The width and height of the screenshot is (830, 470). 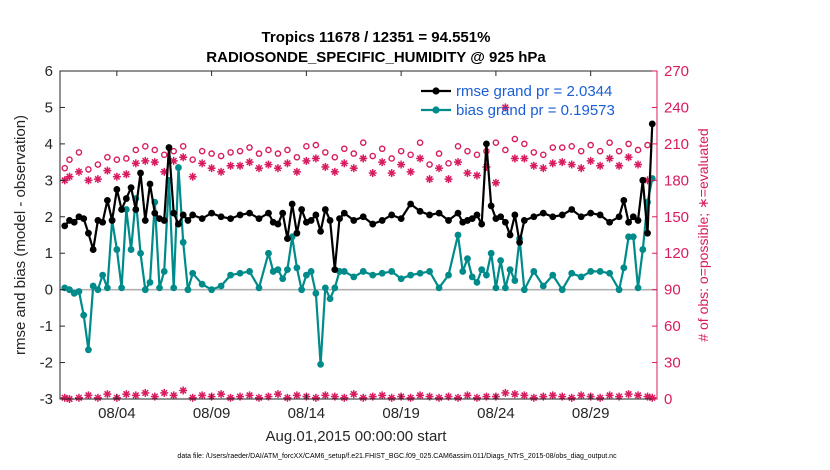 What do you see at coordinates (49, 290) in the screenshot?
I see `y-tick-label: 0` at bounding box center [49, 290].